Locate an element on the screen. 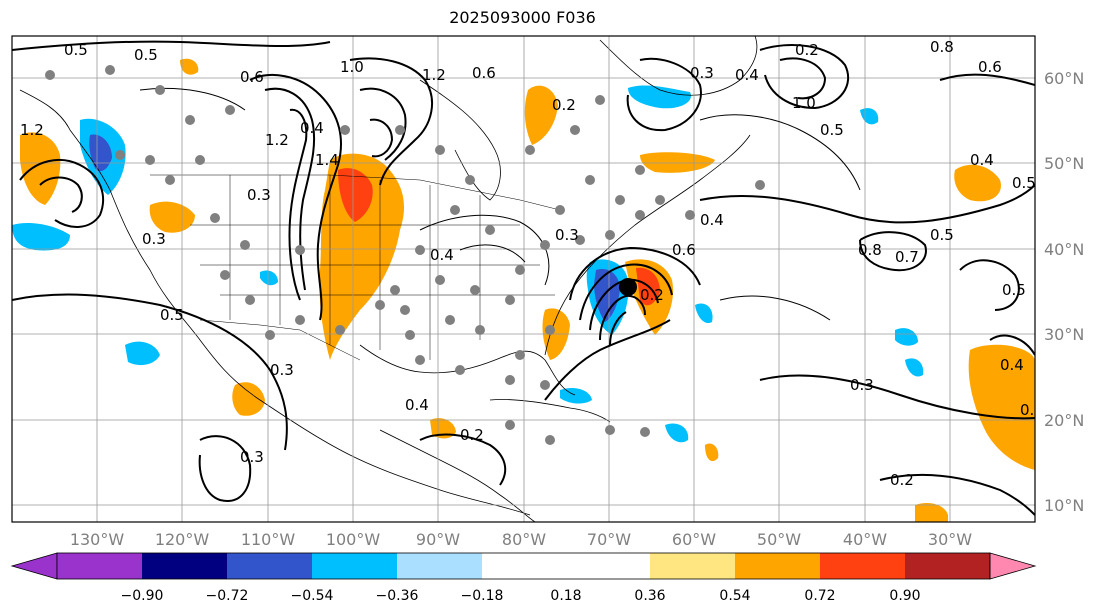  border-us-mexico is located at coordinates (280, 340).